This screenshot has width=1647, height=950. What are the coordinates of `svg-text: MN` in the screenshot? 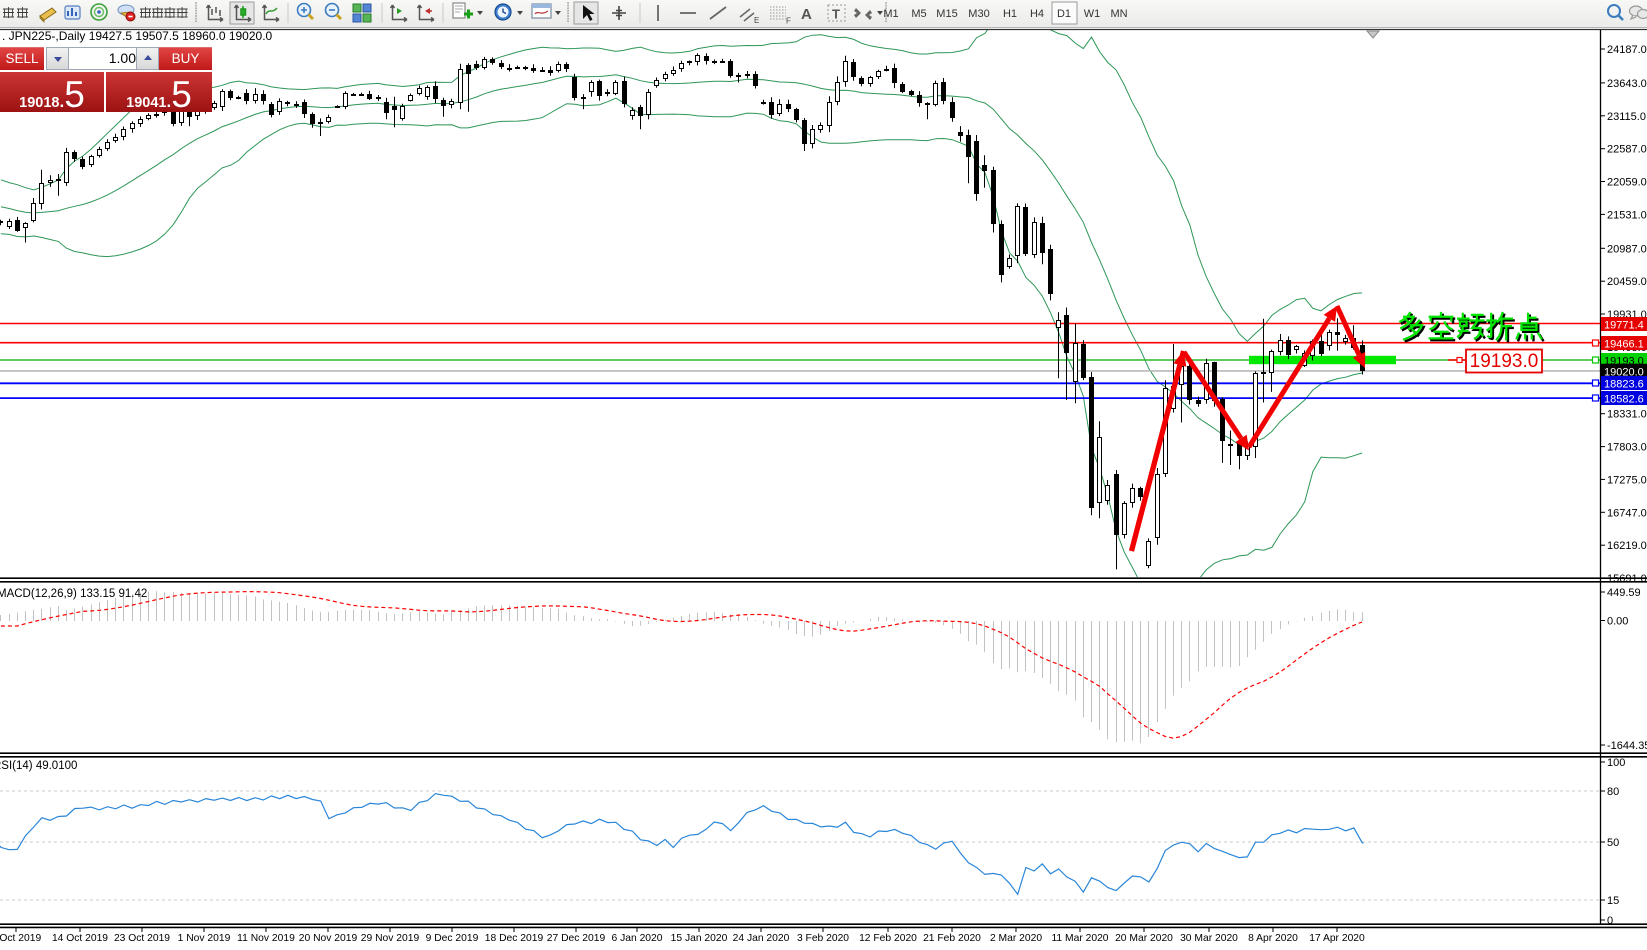 It's located at (1118, 14).